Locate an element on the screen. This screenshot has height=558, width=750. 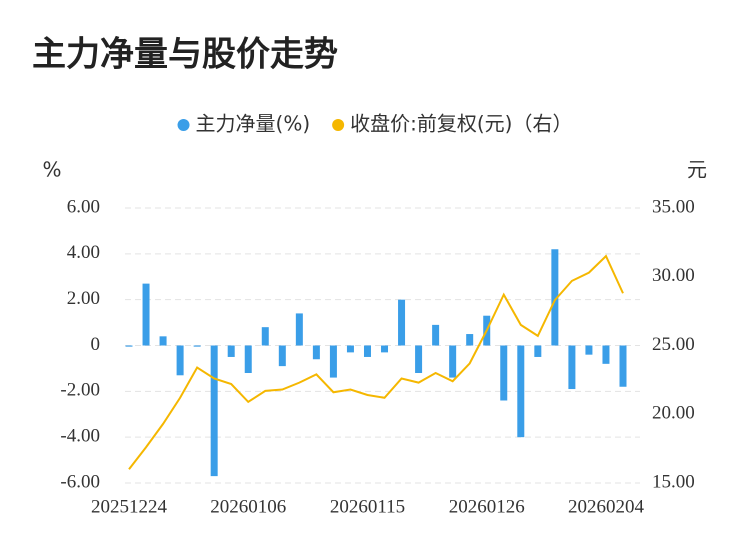
y-tick-label: 4.00 is located at coordinates (83, 252).